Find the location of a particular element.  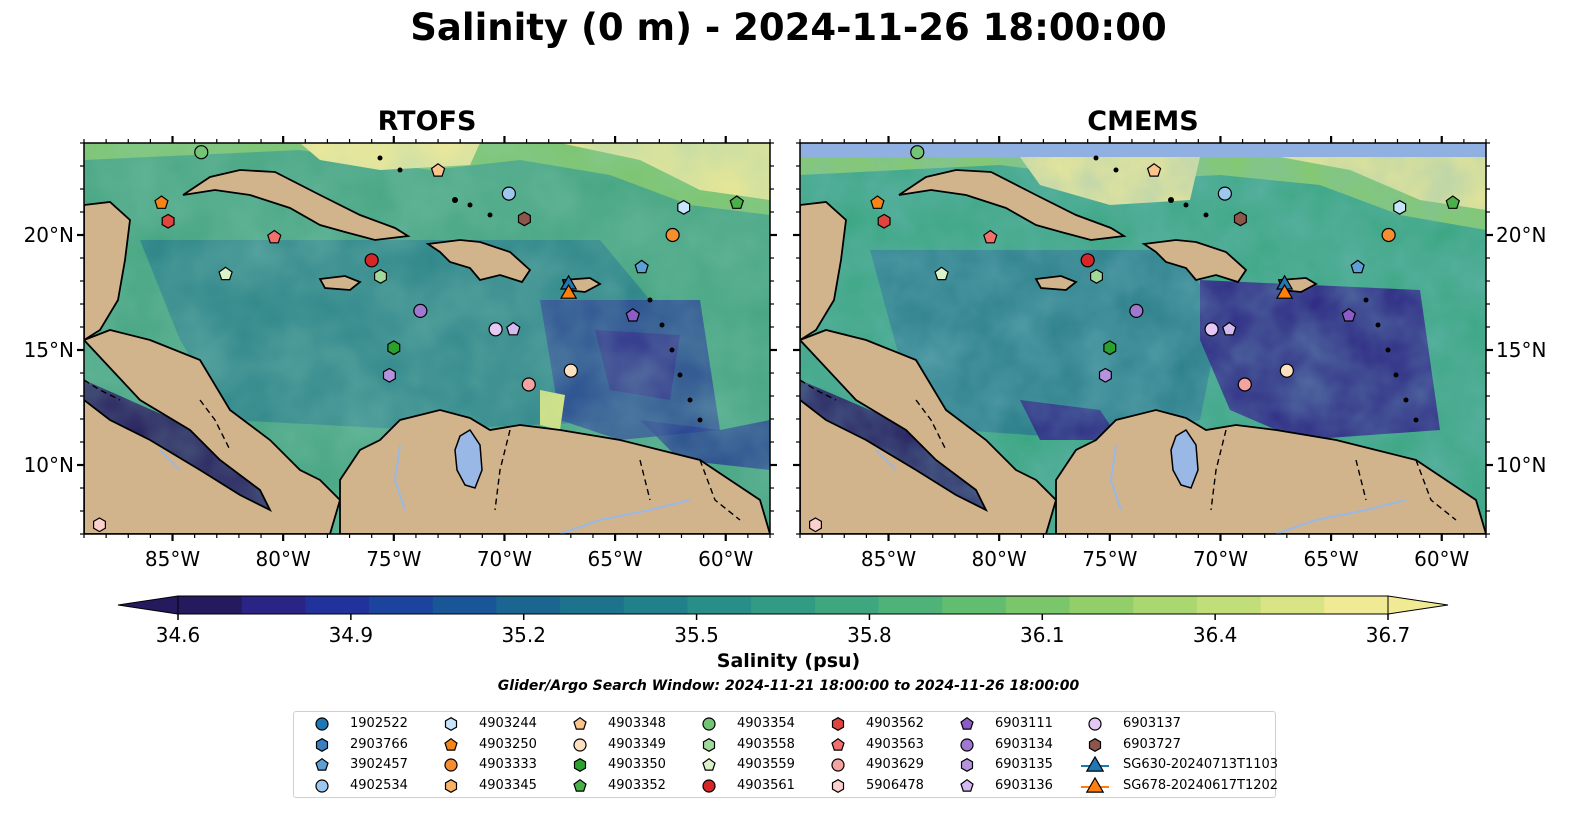

legend-label: 4903250 is located at coordinates (508, 744).